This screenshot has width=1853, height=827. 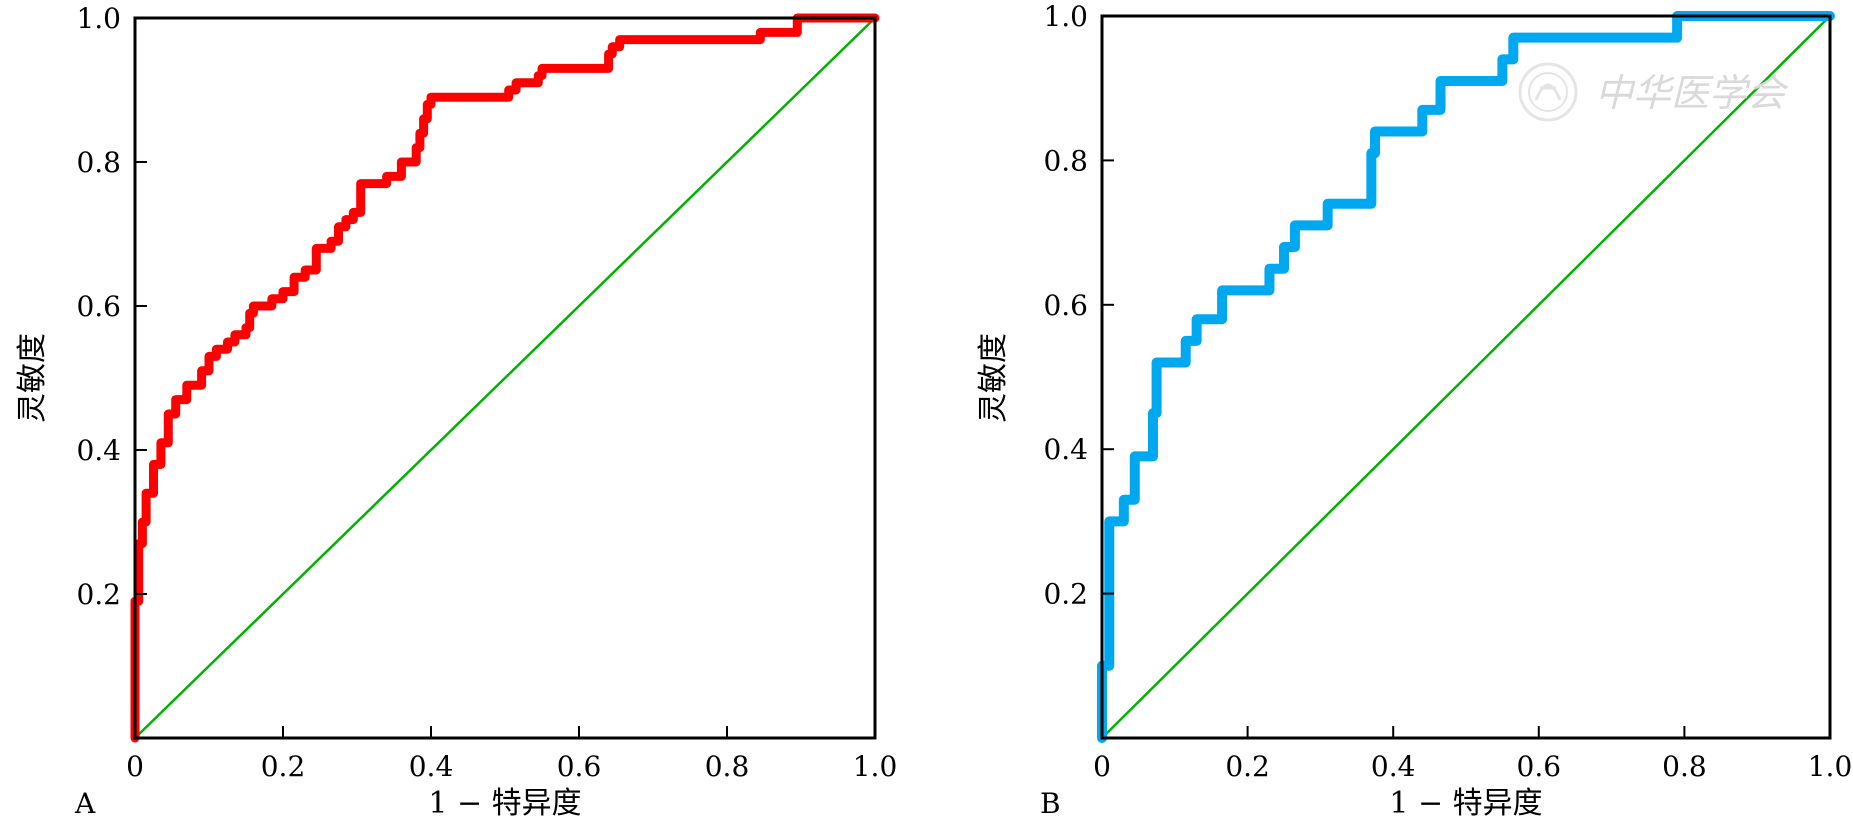 I want to click on panel-b-y-tick-label: 0.6, so click(x=1065, y=305).